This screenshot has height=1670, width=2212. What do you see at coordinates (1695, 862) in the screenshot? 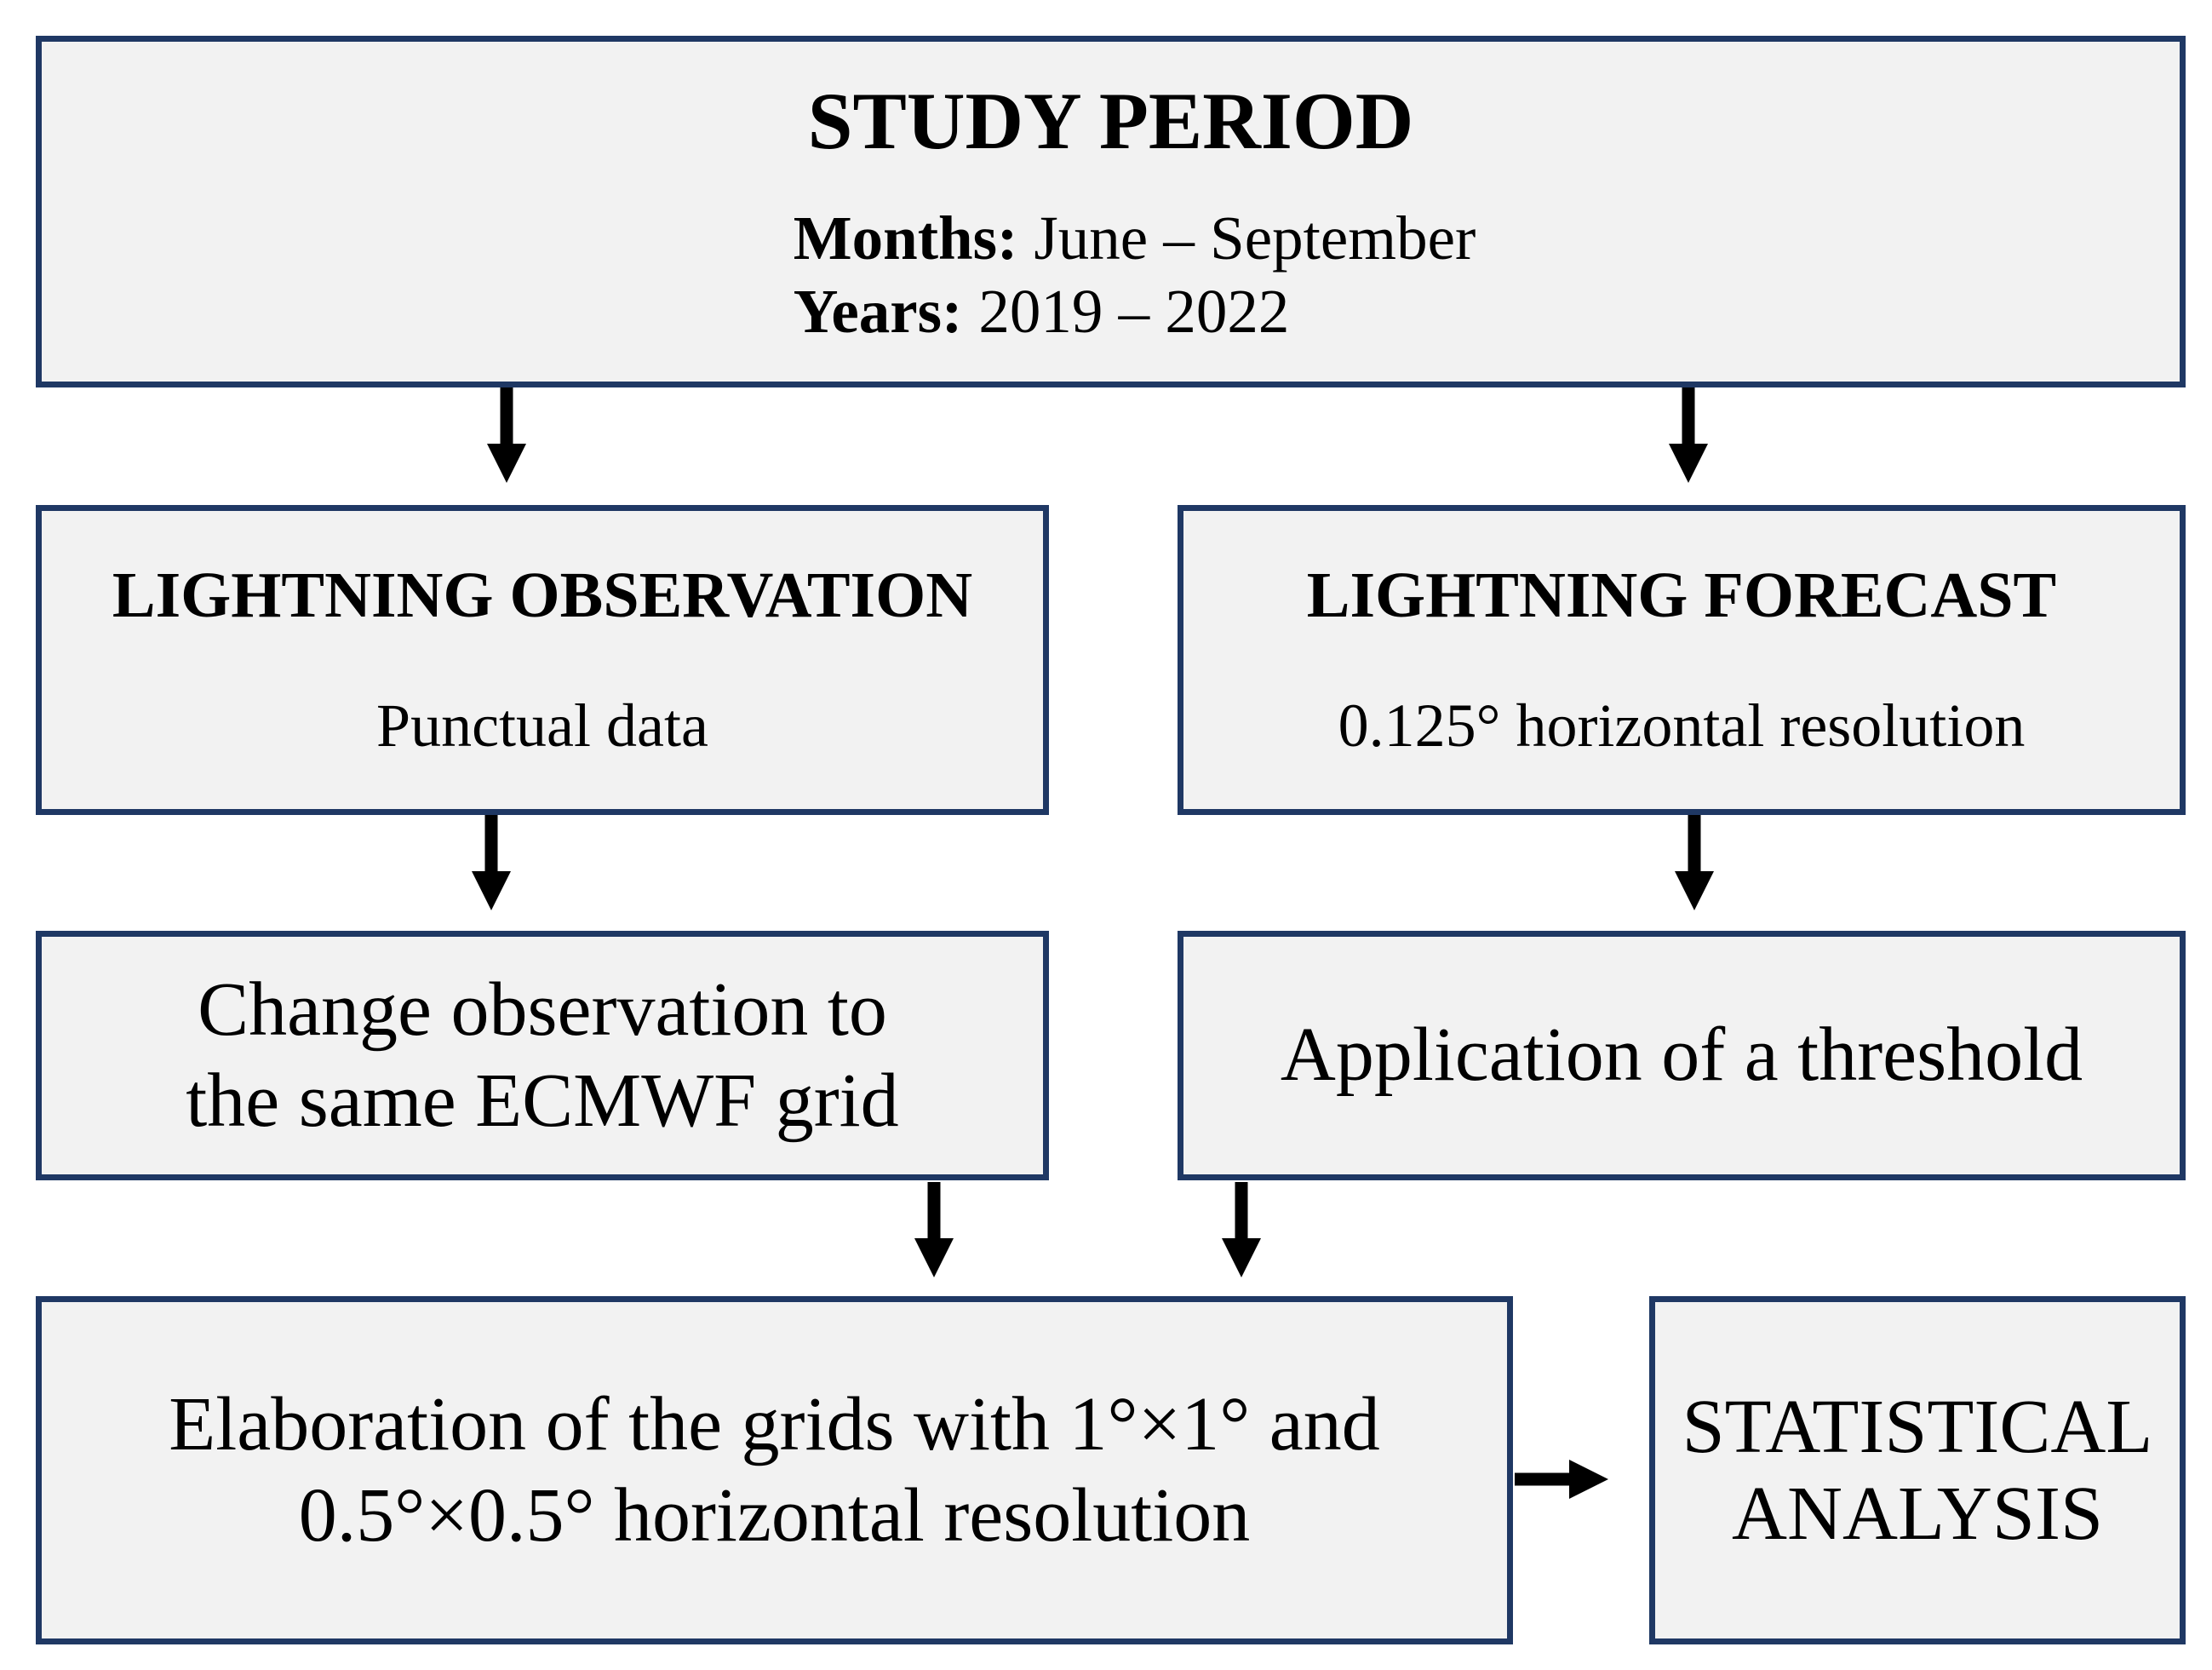
I see `down-arrow-icon-forecast-to-threshold` at bounding box center [1695, 862].